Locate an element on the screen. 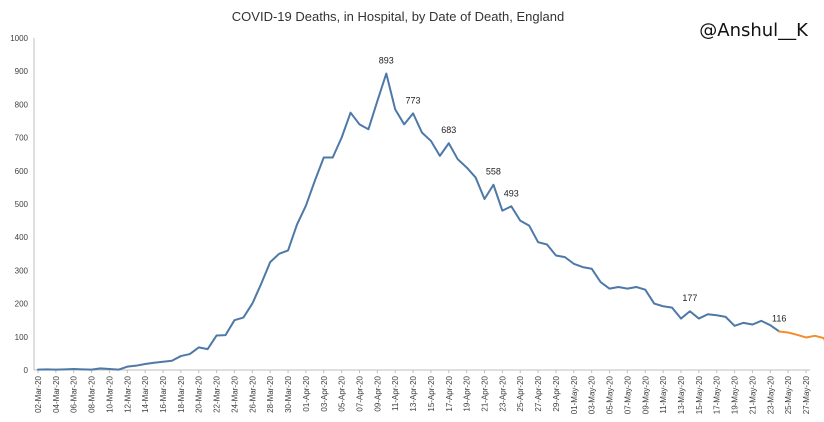 The height and width of the screenshot is (422, 824). x-tick-label: 29-Apr-20 is located at coordinates (556, 393).